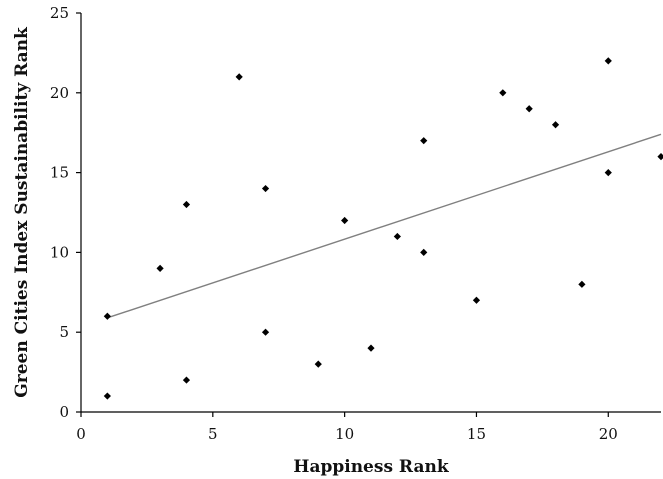 Image resolution: width=663 pixels, height=479 pixels. What do you see at coordinates (64, 412) in the screenshot?
I see `y-tick-label: 0` at bounding box center [64, 412].